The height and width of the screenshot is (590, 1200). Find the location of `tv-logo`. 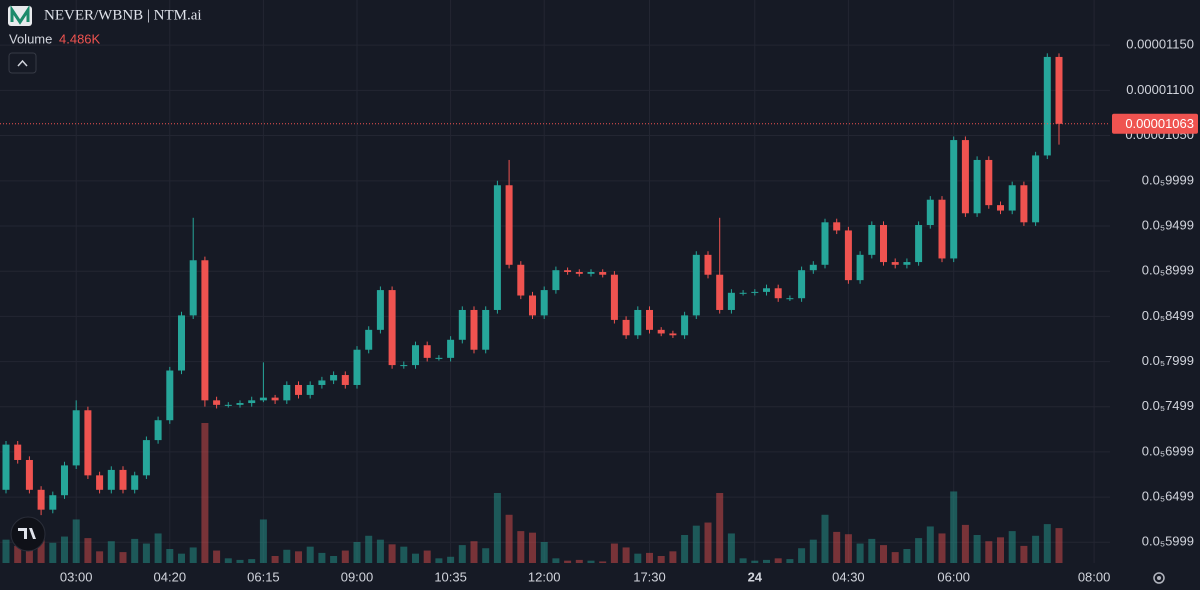

tv-logo is located at coordinates (28, 534).